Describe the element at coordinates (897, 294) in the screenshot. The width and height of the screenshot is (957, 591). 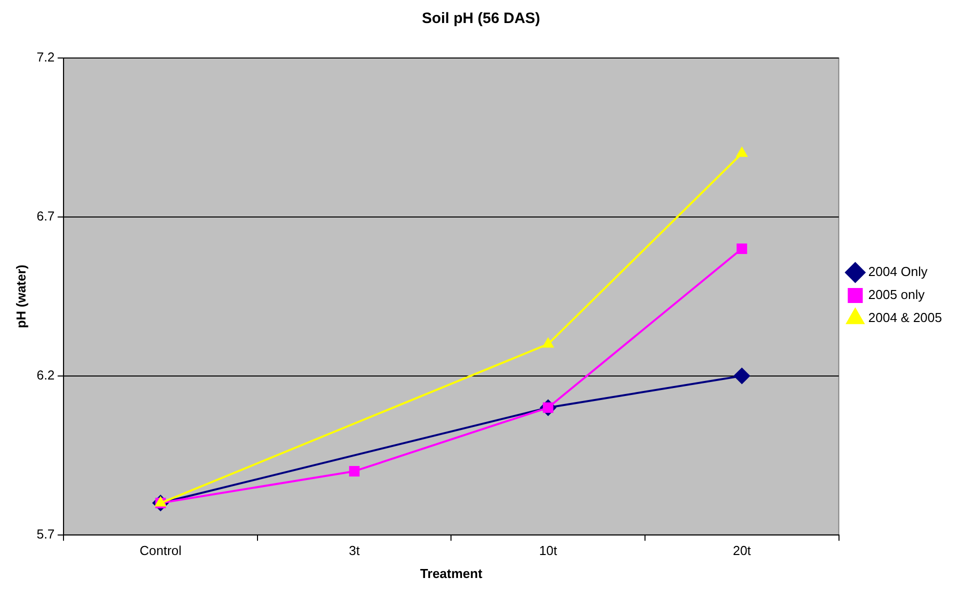
I see `legend-label: 2005 only` at that location.